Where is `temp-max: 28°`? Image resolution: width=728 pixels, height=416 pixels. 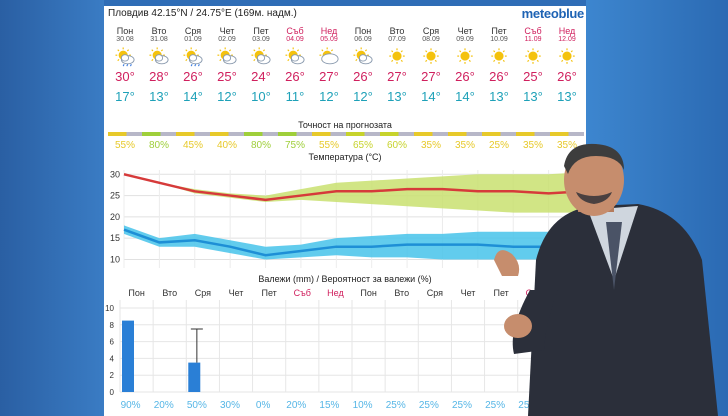 temp-max: 28° is located at coordinates (159, 76).